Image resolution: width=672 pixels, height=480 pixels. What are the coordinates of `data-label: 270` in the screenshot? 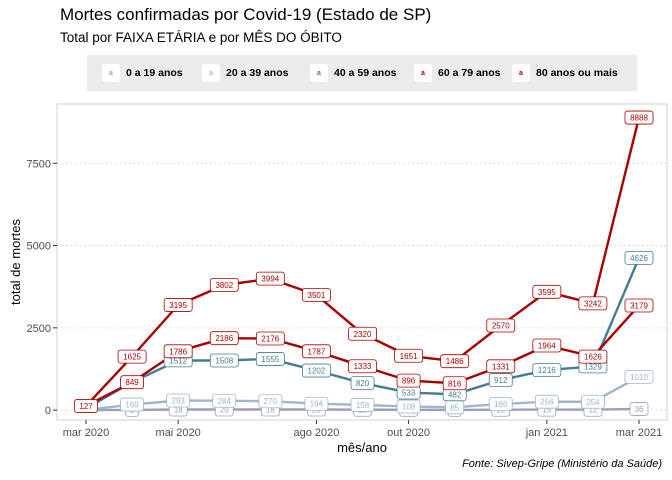 It's located at (271, 401).